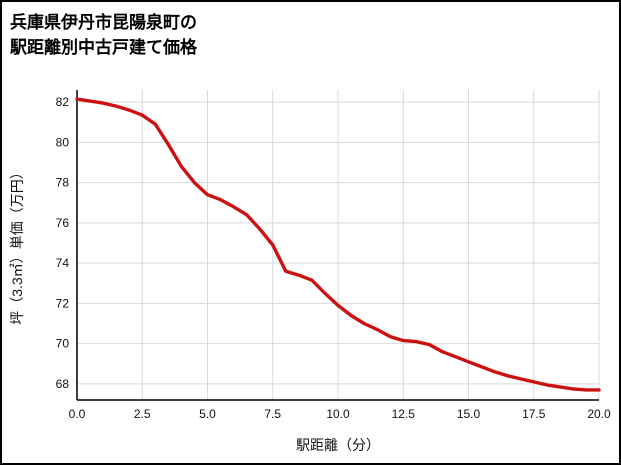  What do you see at coordinates (63, 183) in the screenshot?
I see `y-tick-label: 78` at bounding box center [63, 183].